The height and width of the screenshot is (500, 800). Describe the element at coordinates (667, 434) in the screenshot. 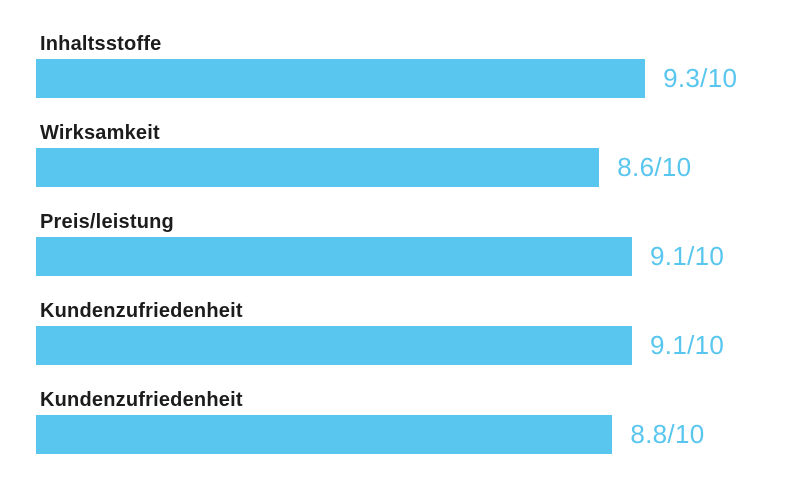

I see `score-label: 8.8/10` at that location.